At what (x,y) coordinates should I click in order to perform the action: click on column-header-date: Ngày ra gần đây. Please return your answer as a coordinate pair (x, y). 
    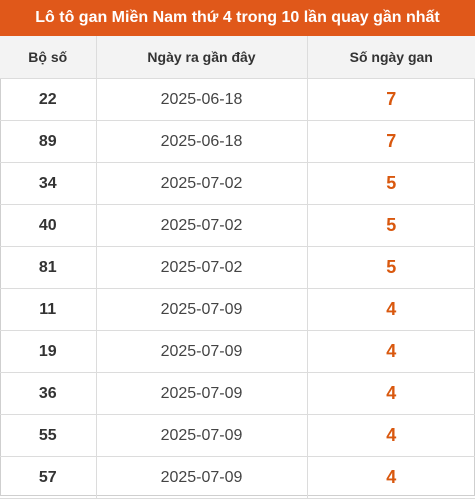
    Looking at the image, I should click on (201, 57).